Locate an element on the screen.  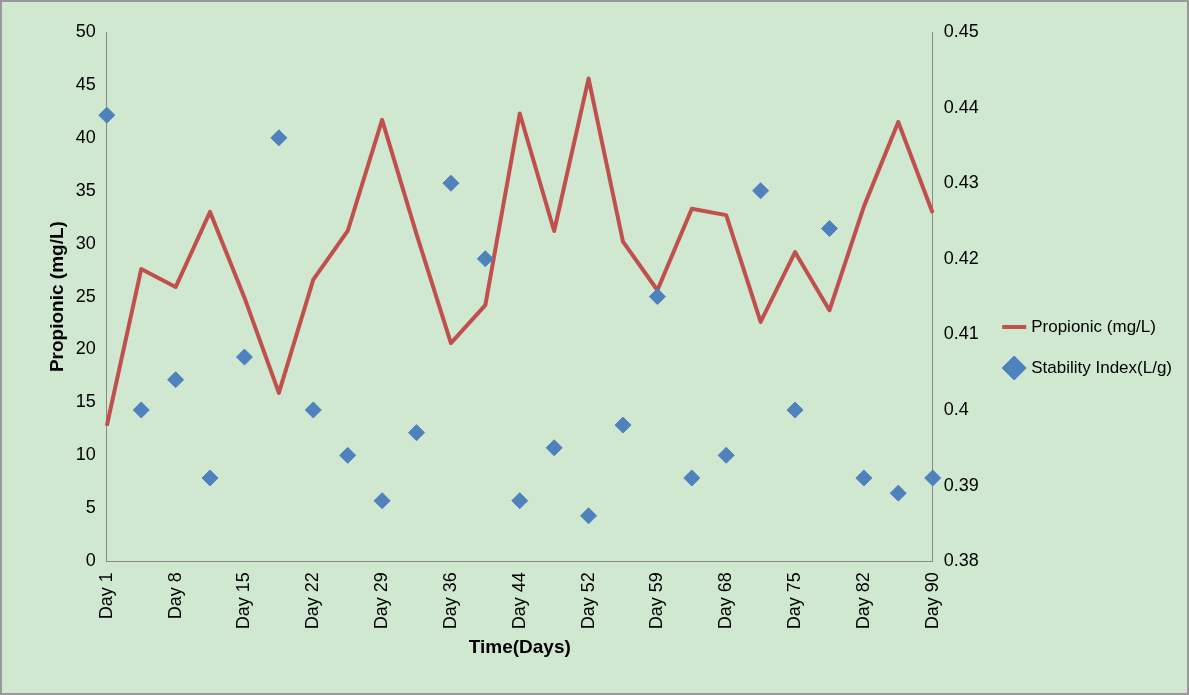
y-axis-title: Propionic (mg/L) is located at coordinates (56, 297).